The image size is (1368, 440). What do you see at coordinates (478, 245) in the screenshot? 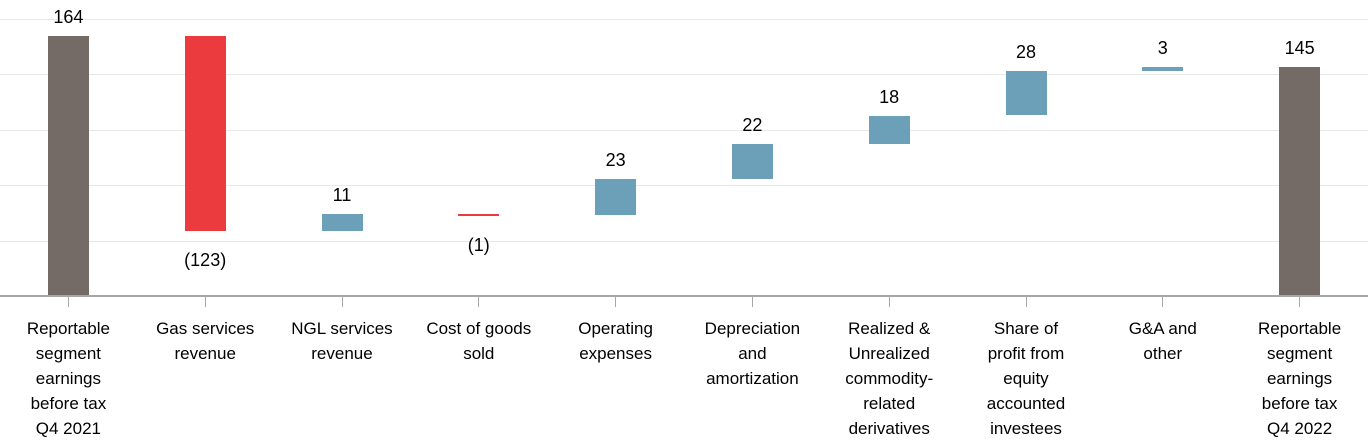
I see `bar-value-label: (1)` at bounding box center [478, 245].